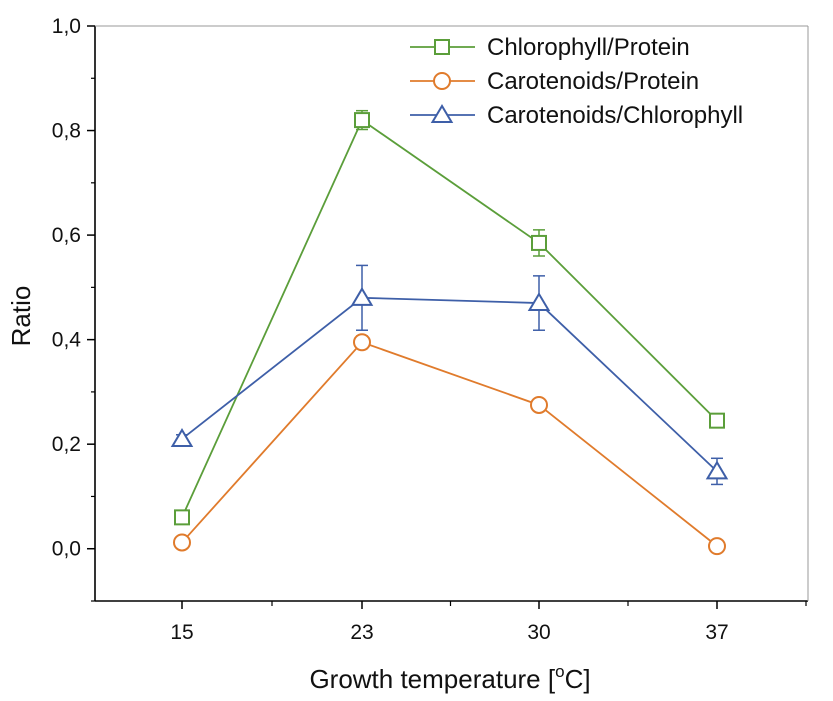  I want to click on y-tick-label: 0,6, so click(66, 235).